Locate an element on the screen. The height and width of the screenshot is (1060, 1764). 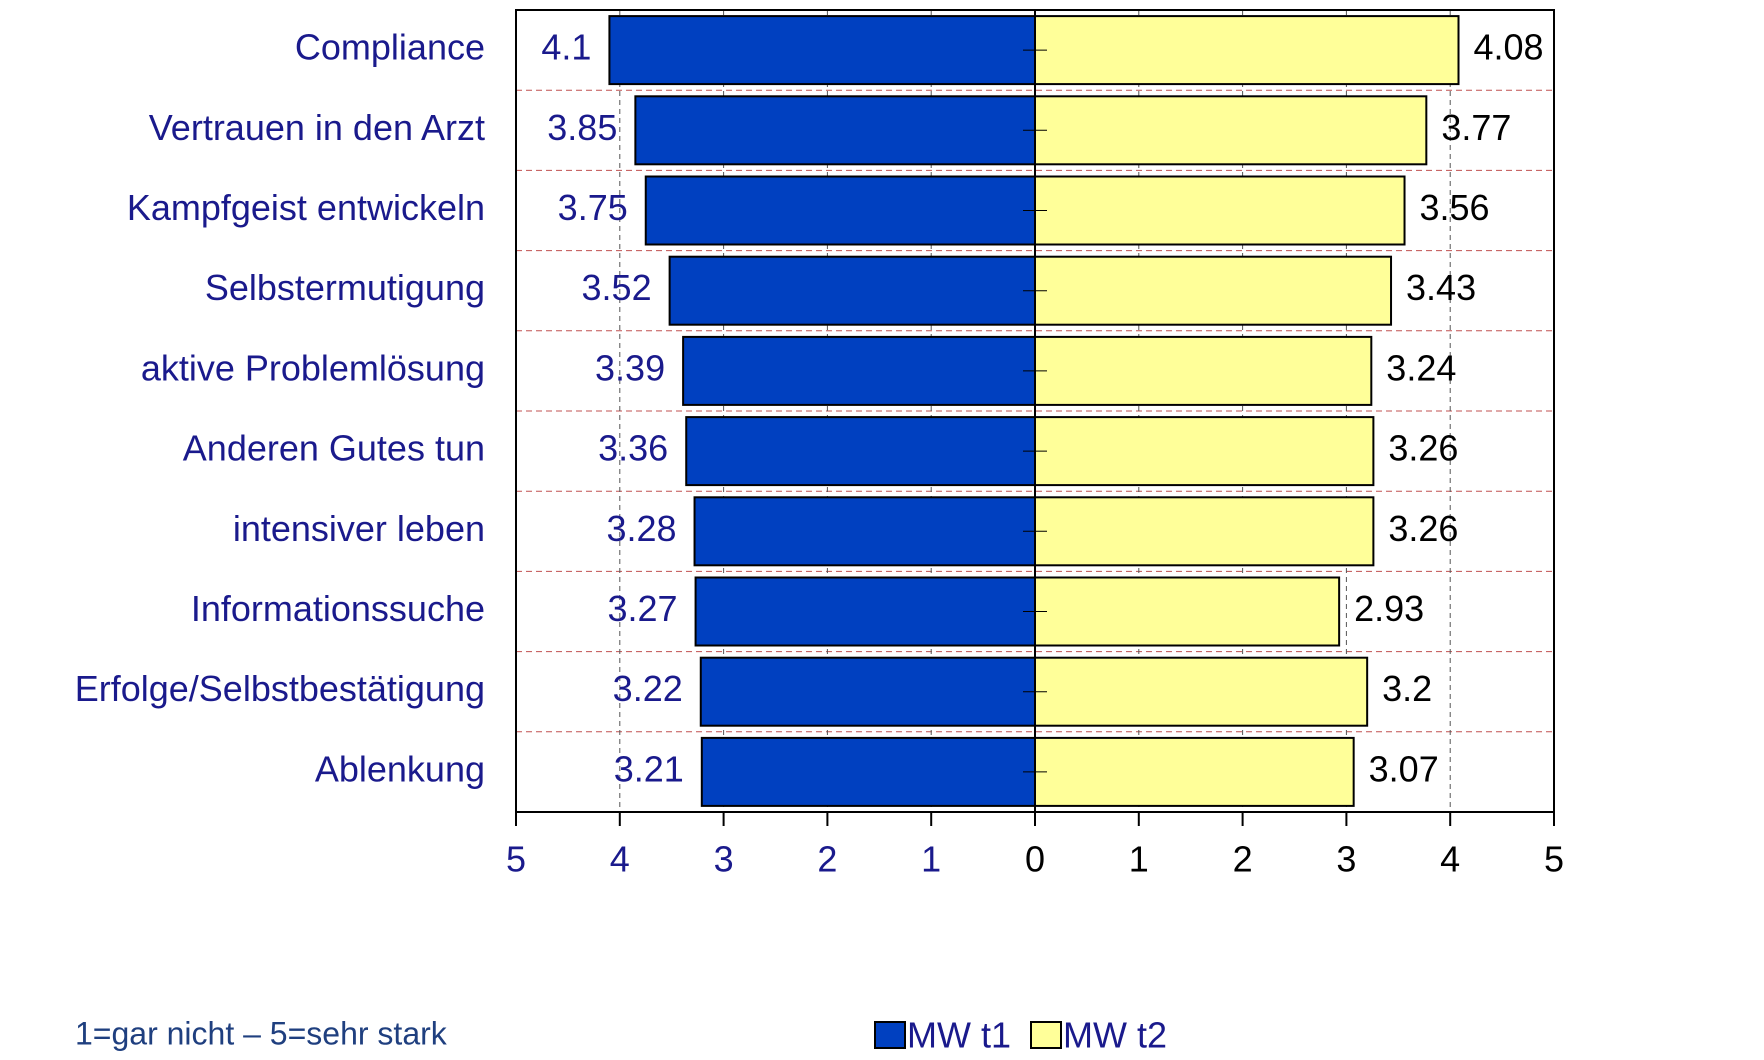
value-label: 3.39 is located at coordinates (630, 367).